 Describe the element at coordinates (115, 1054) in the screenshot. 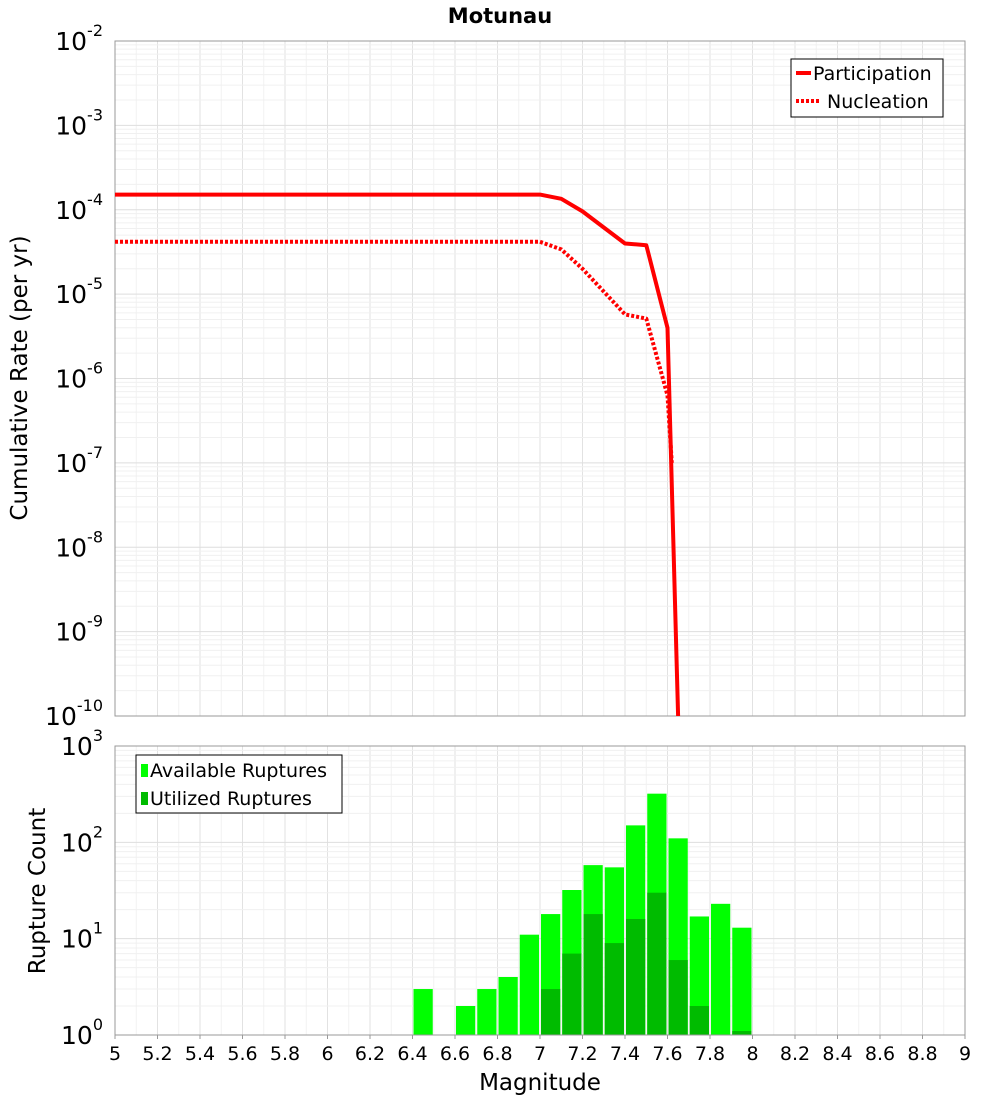

I see `x-tick-label: 5` at that location.